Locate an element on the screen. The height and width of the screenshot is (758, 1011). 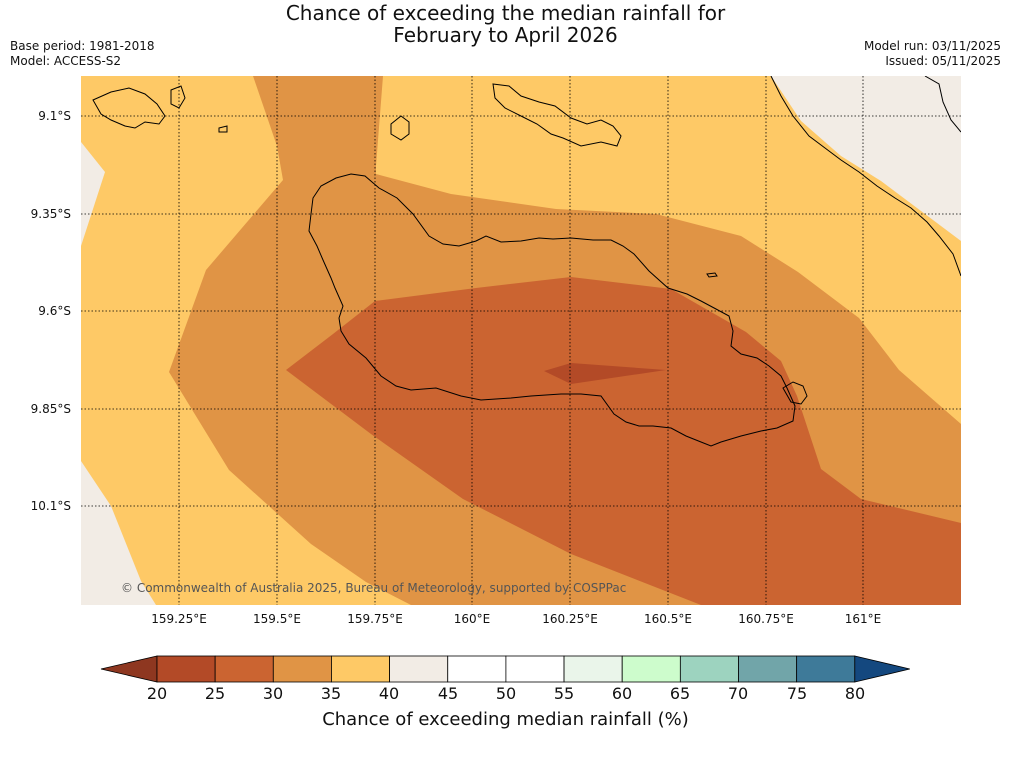
lat-label: 9.35°S is located at coordinates (50, 214).